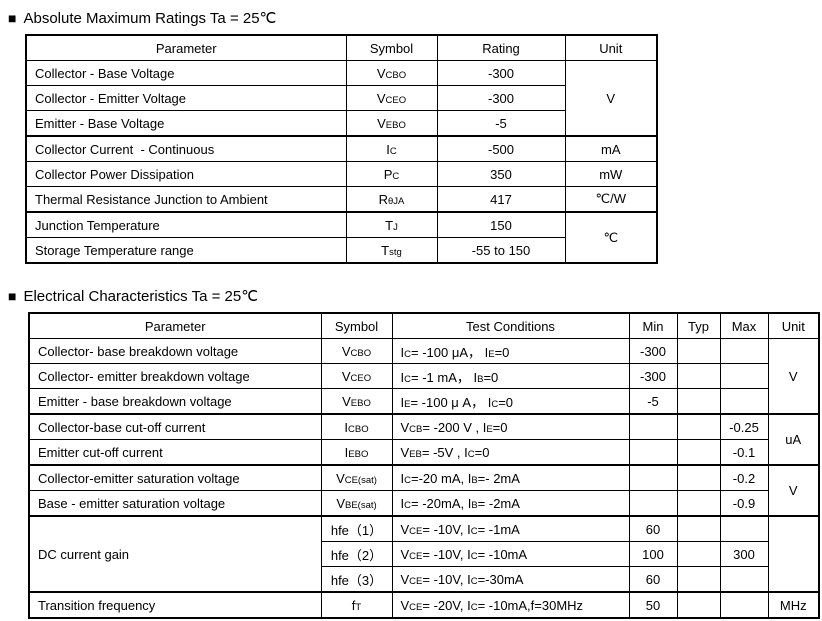 Image resolution: width=822 pixels, height=621 pixels. I want to click on cell-parameter: Collector- base breakdown voltage, so click(175, 351).